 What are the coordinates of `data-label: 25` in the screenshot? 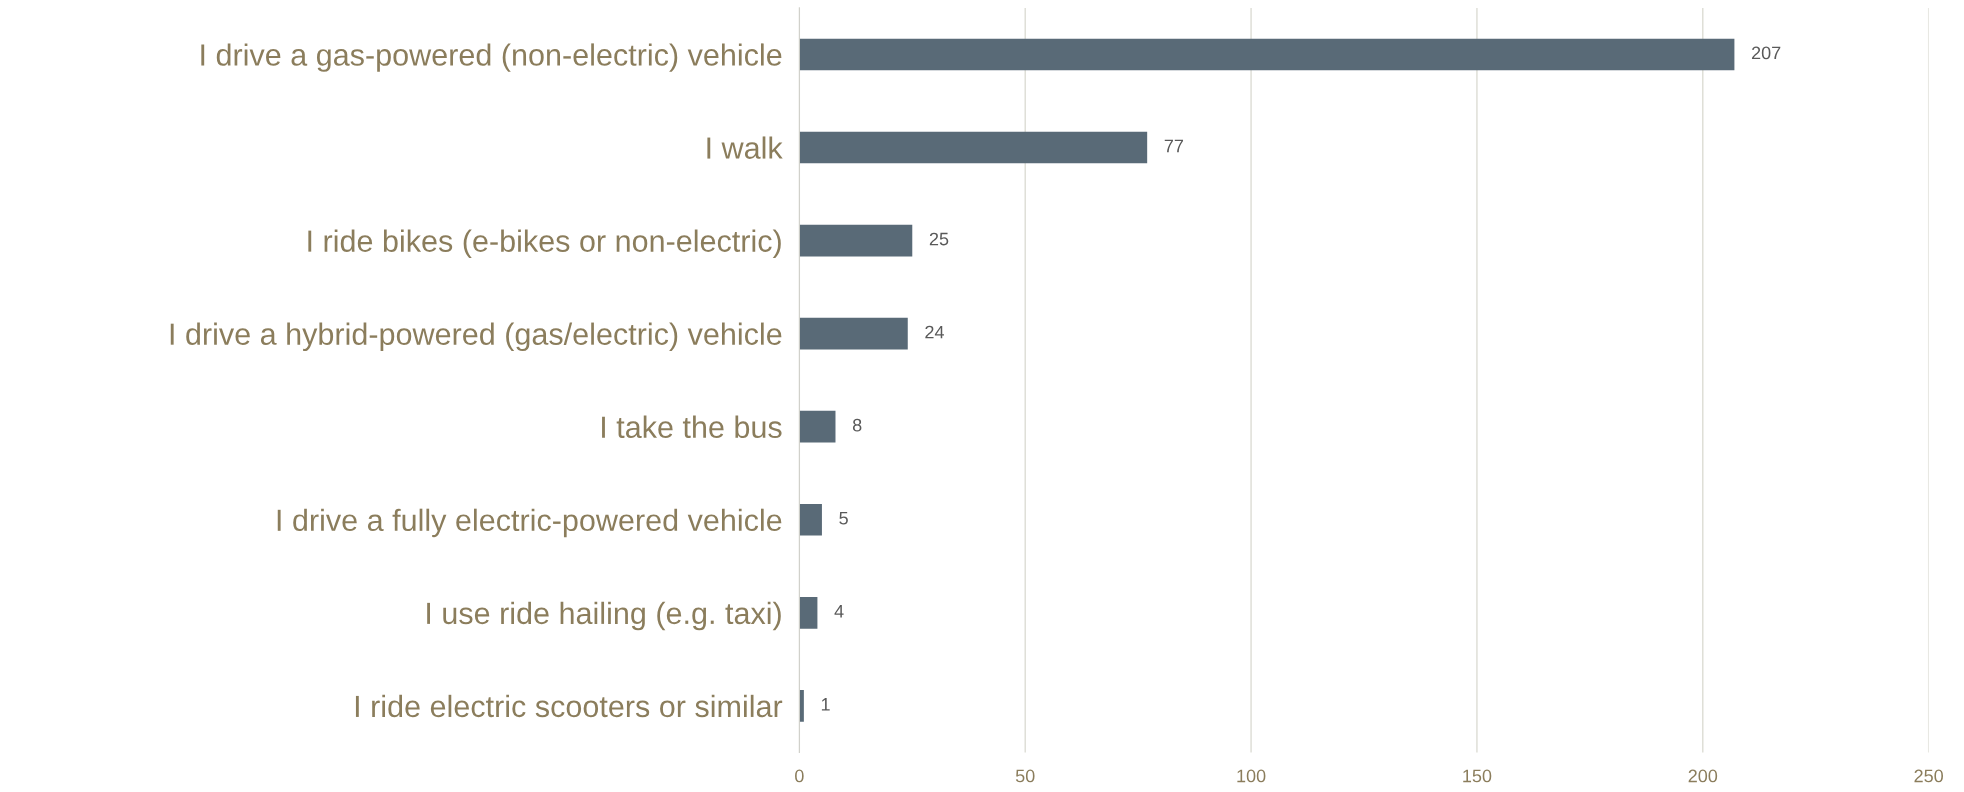 It's located at (939, 239).